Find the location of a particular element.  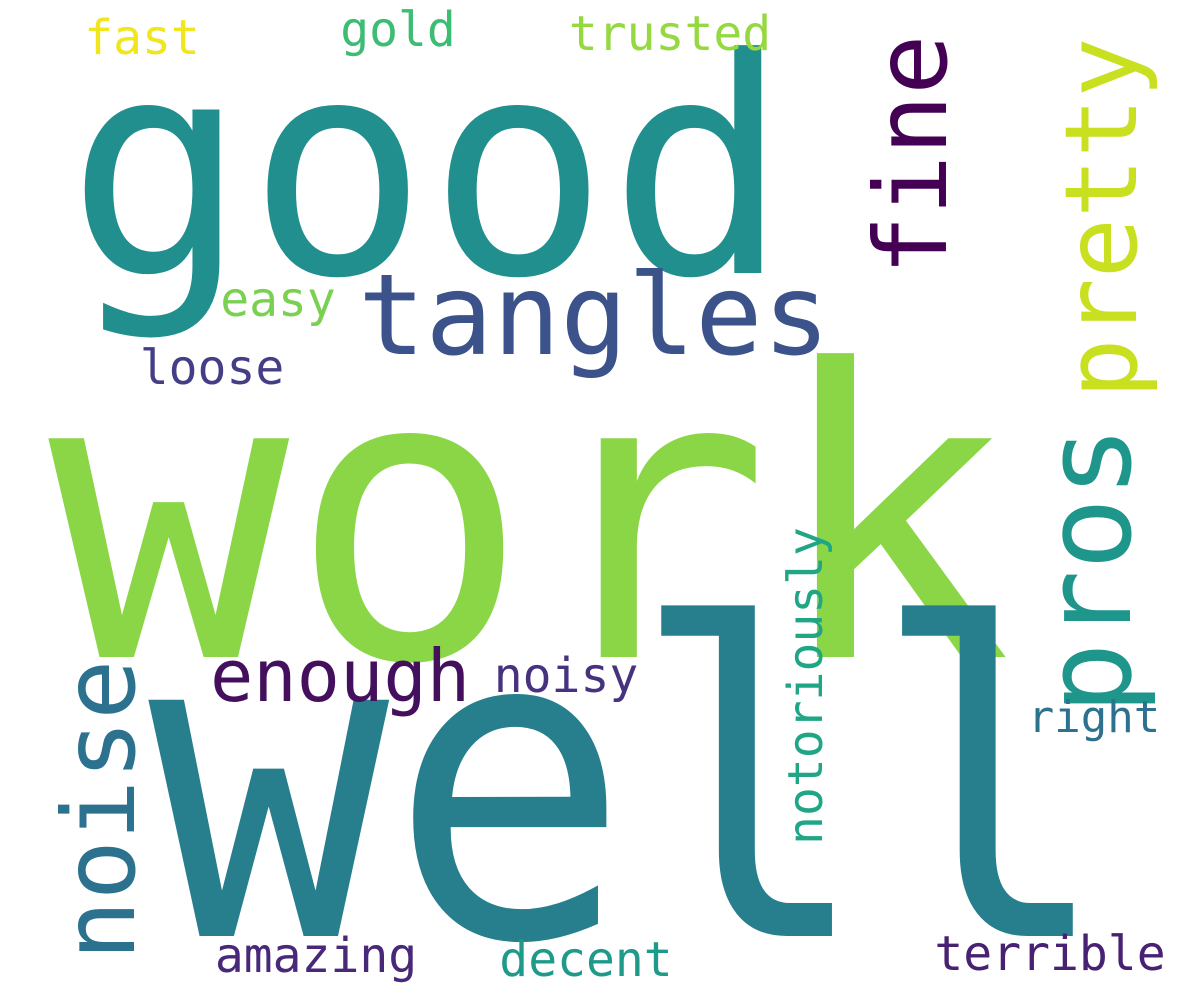

word-decent: decent is located at coordinates (586, 960).